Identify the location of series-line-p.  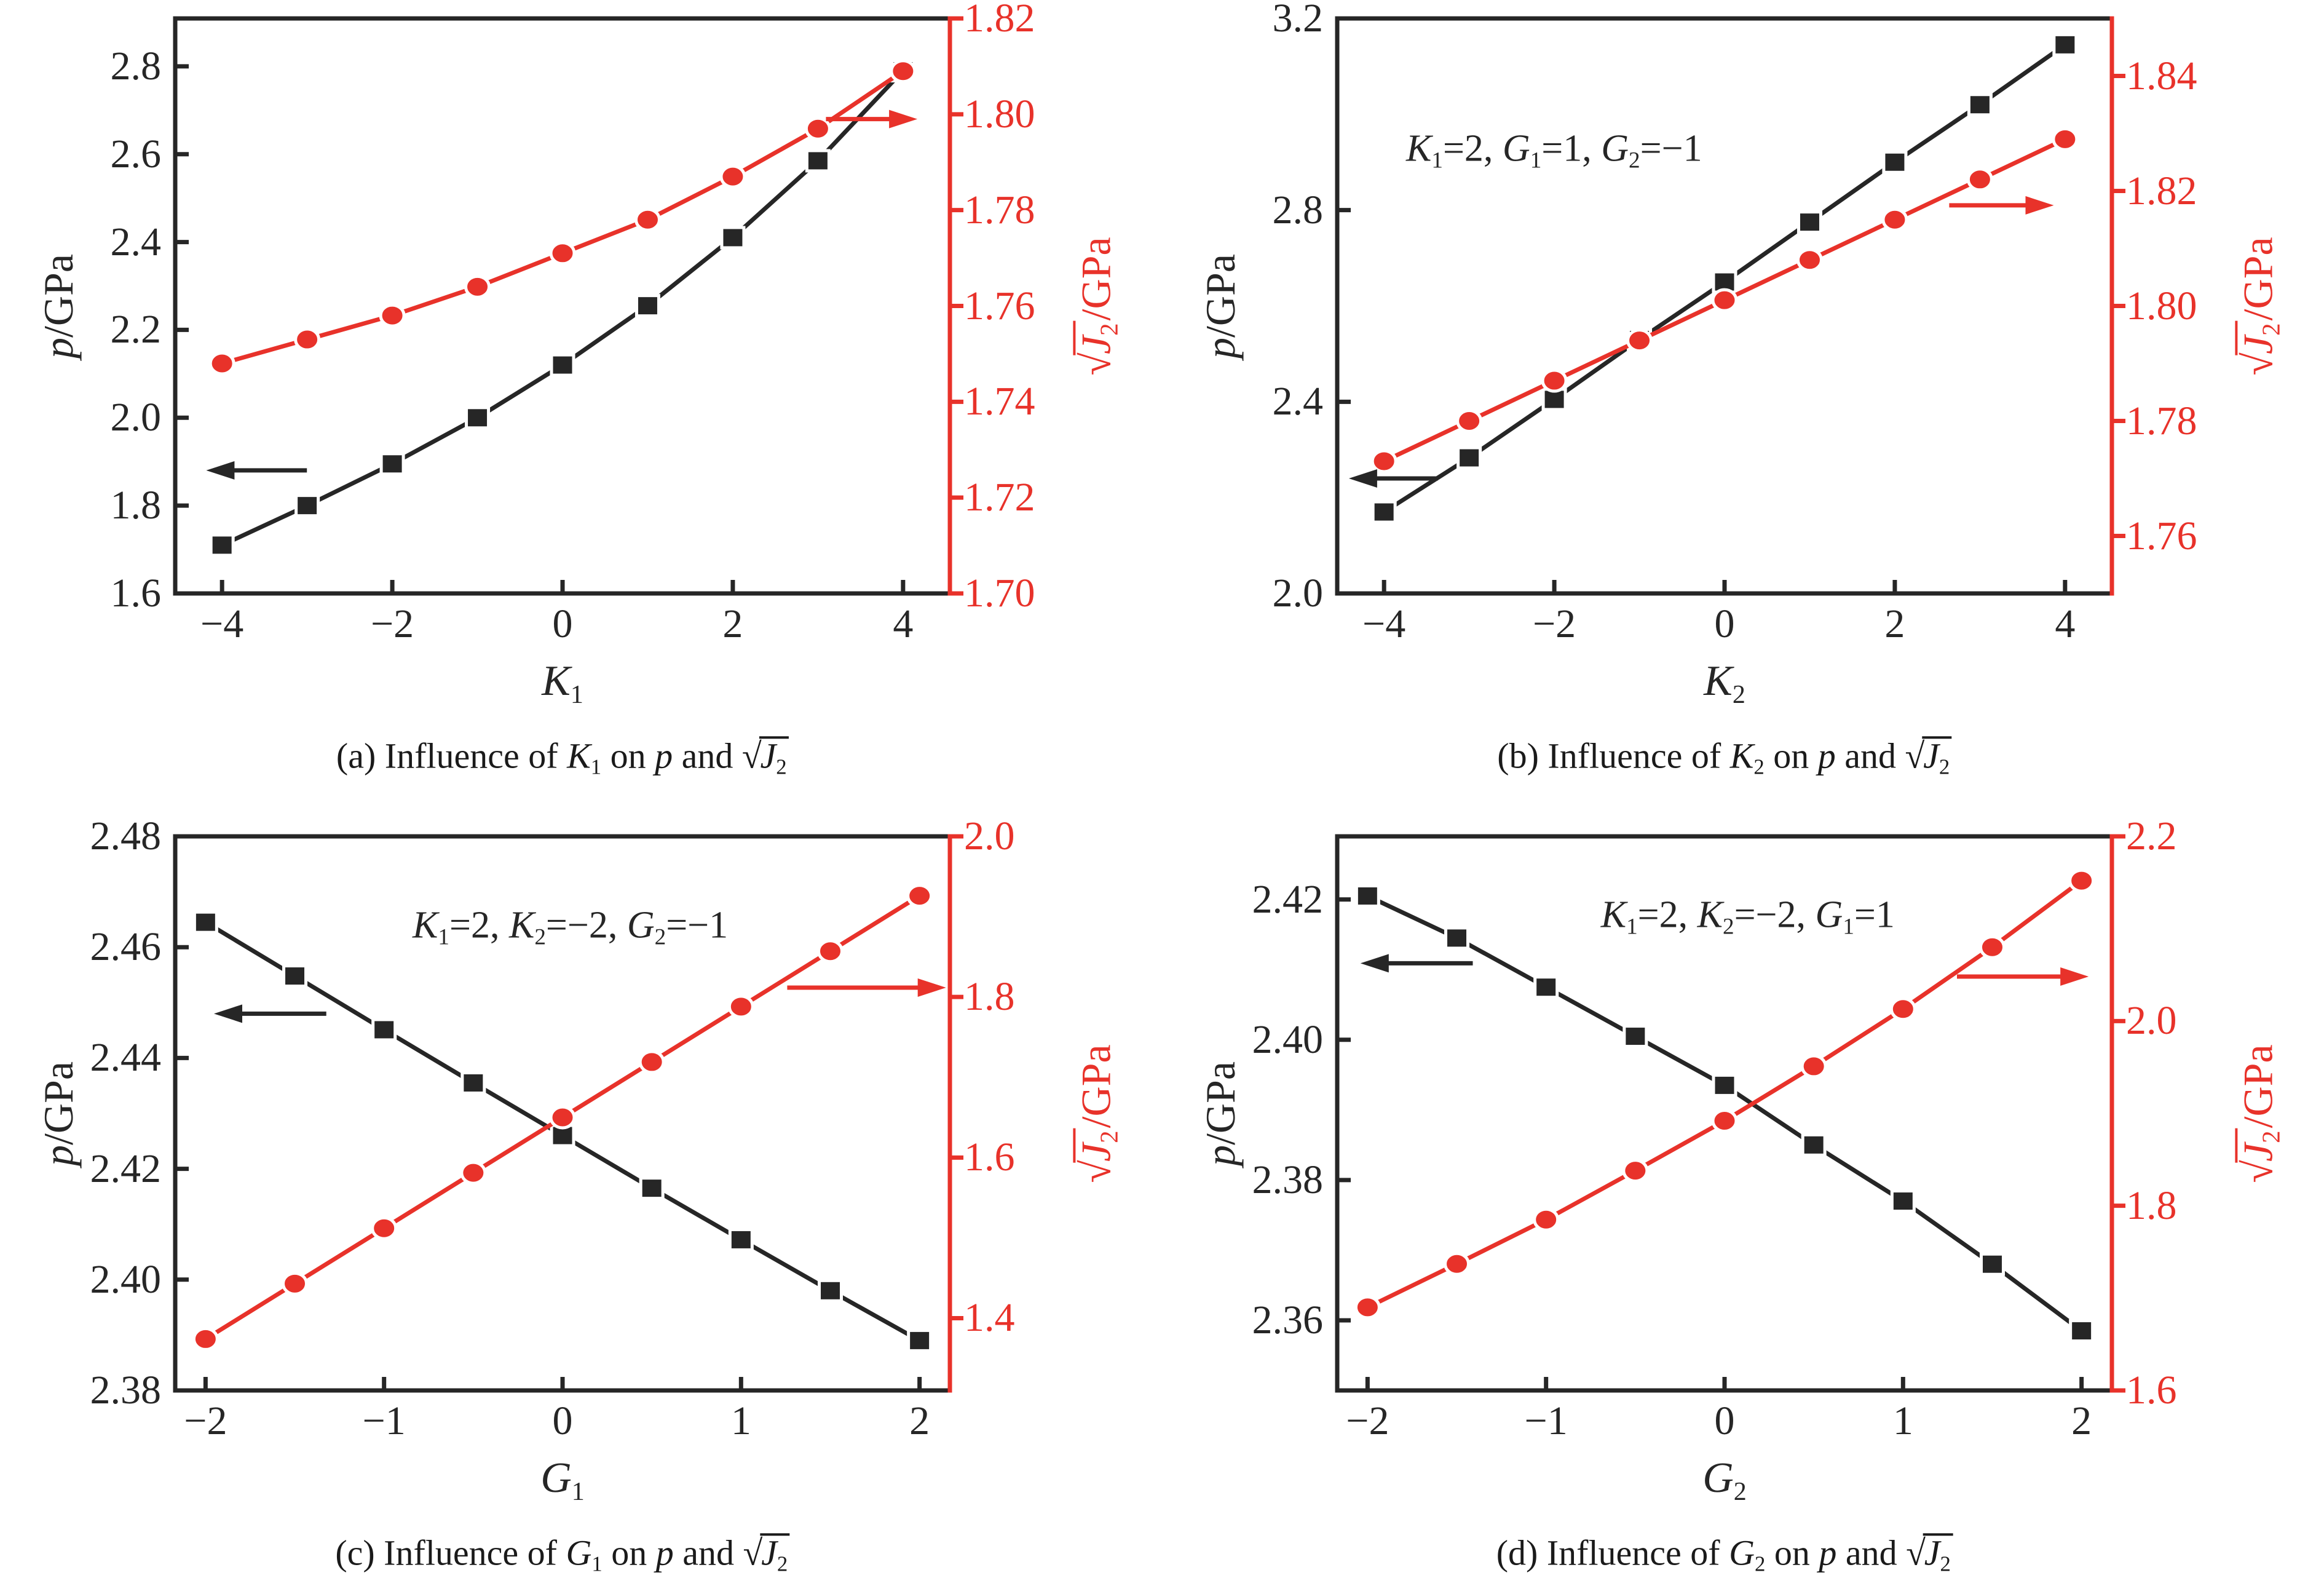
(563, 308).